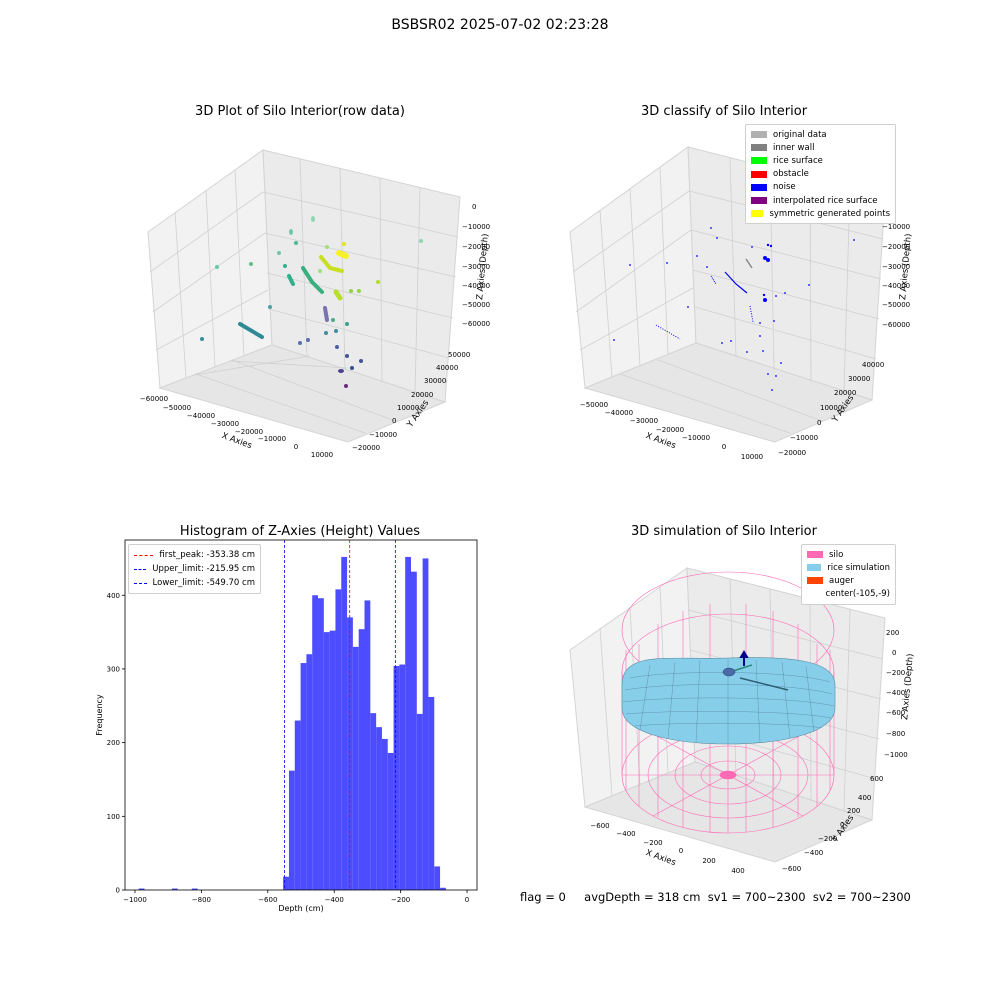 The height and width of the screenshot is (1000, 1000). What do you see at coordinates (734, 309) in the screenshot?
I see `noise-points` at bounding box center [734, 309].